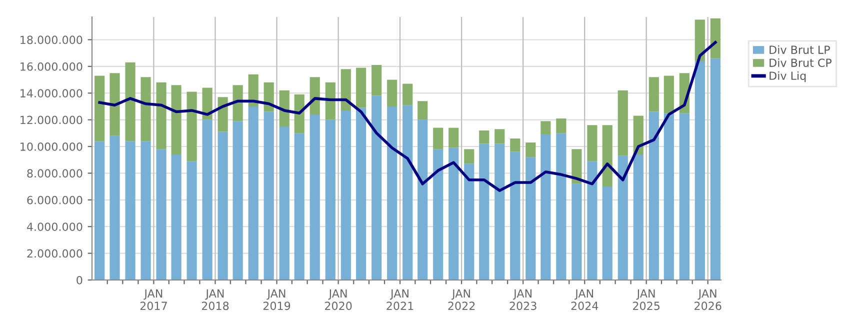  What do you see at coordinates (51, 40) in the screenshot?
I see `y-tick-label: 18.000.000` at bounding box center [51, 40].